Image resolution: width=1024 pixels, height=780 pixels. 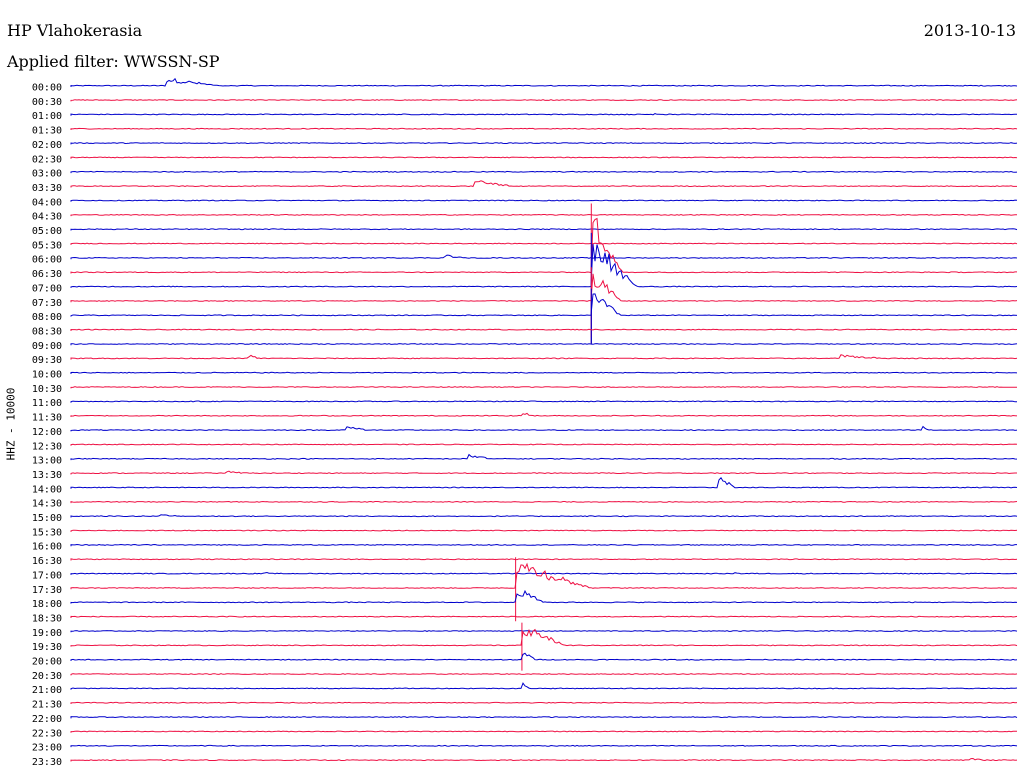 What do you see at coordinates (75, 30) in the screenshot?
I see `station-name: HP Vlahokerasia` at bounding box center [75, 30].